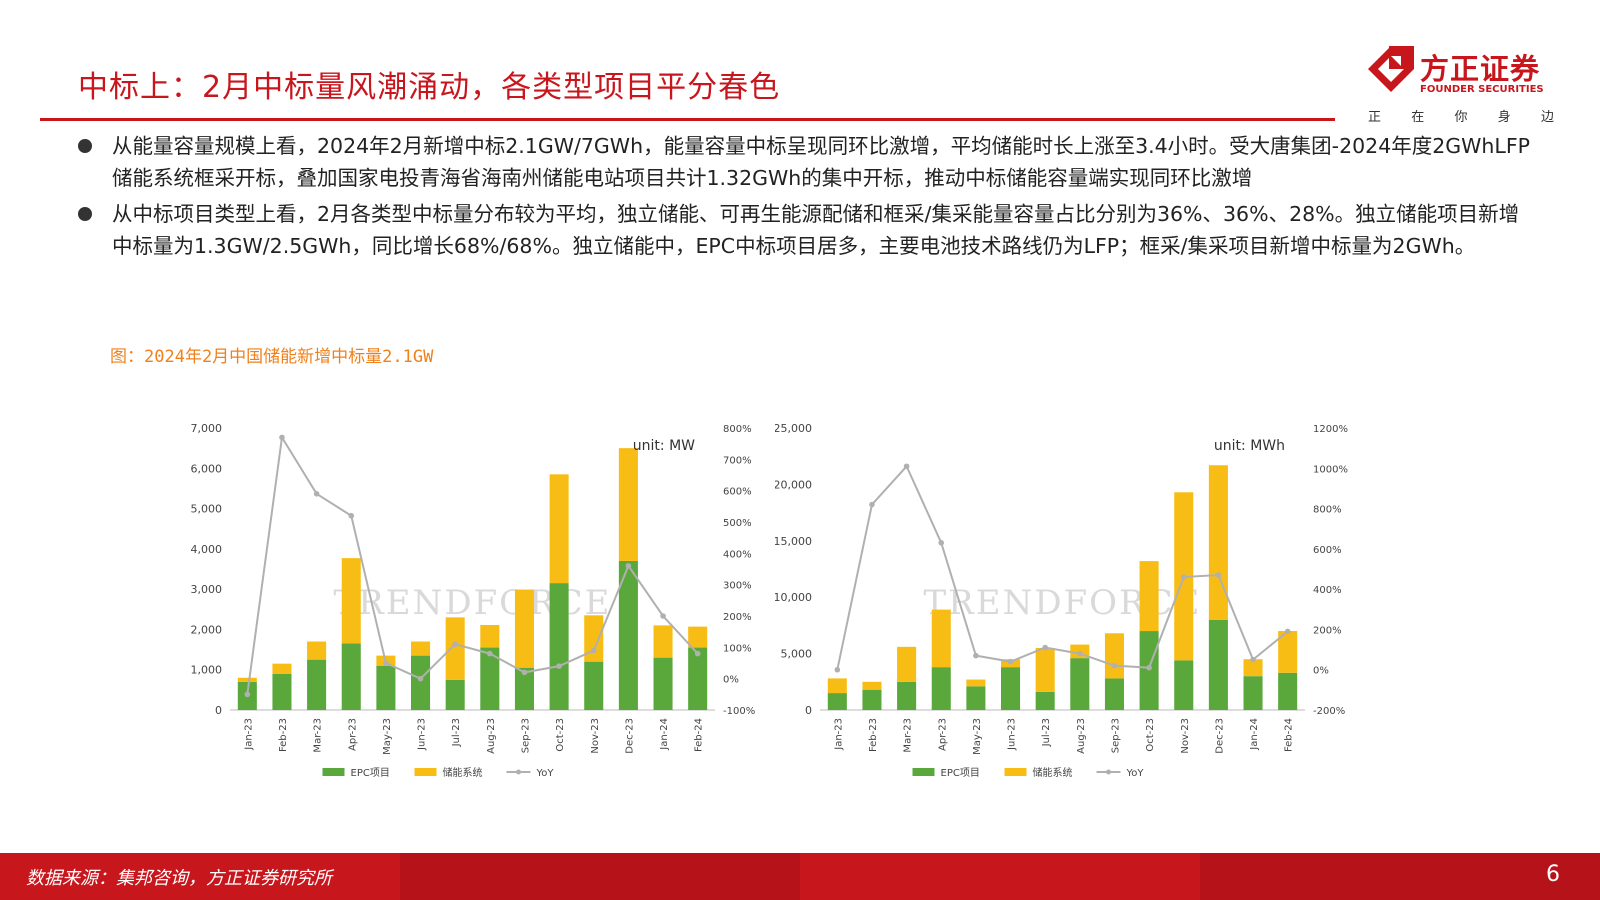 The image size is (1600, 900). Describe the element at coordinates (179, 878) in the screenshot. I see `data-source-note: 数据来源：集邦咨询，方正证券研究所` at that location.